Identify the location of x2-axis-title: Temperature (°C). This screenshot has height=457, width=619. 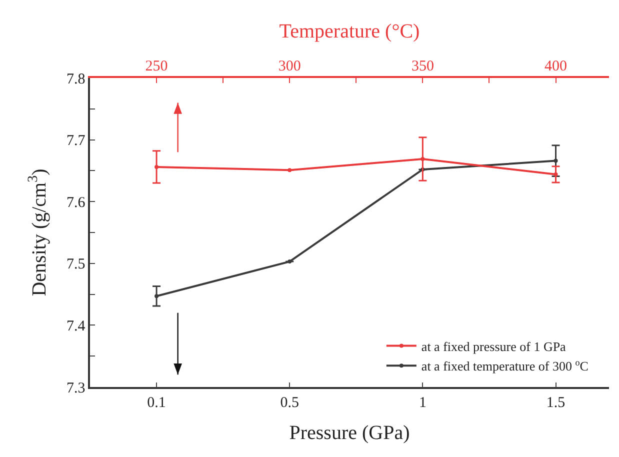
(349, 31).